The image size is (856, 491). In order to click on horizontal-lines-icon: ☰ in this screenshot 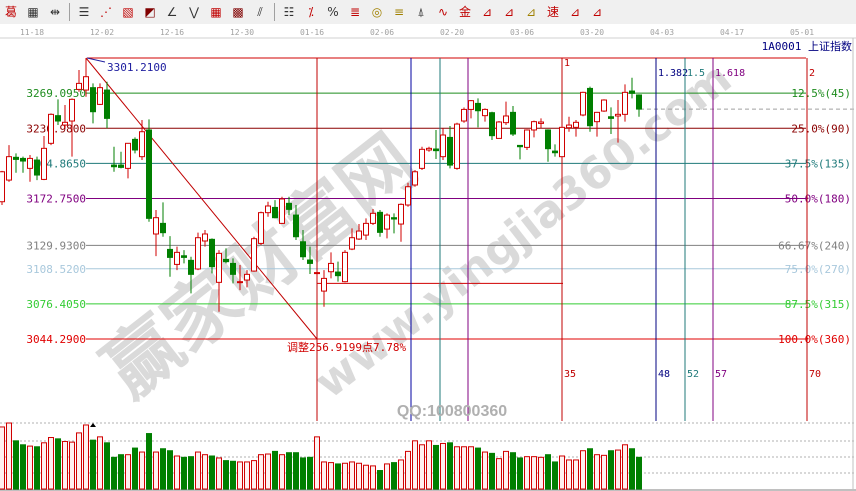, I will do `click(84, 12)`.